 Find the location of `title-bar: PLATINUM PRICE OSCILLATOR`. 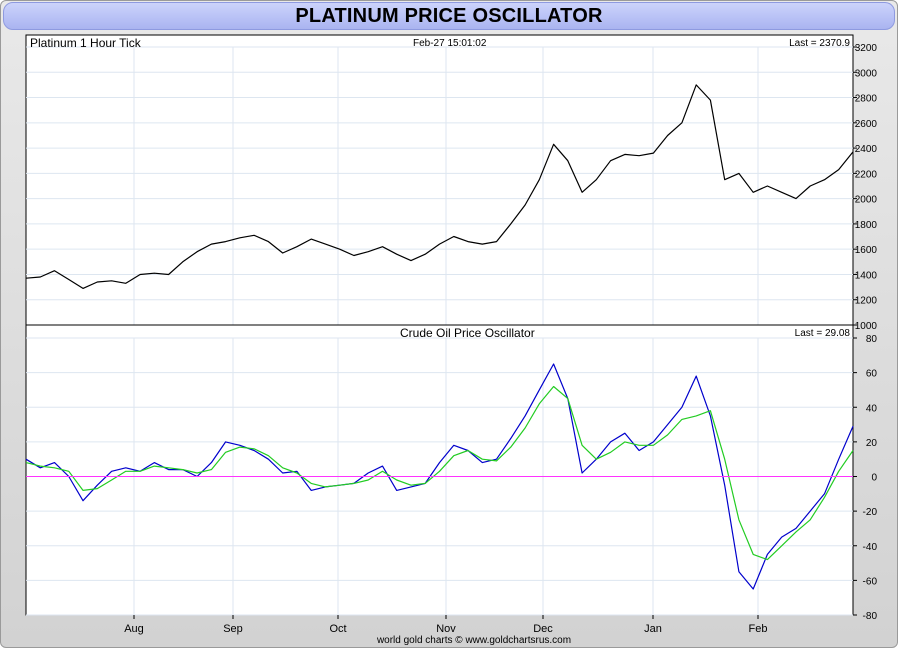

title-bar: PLATINUM PRICE OSCILLATOR is located at coordinates (449, 16).